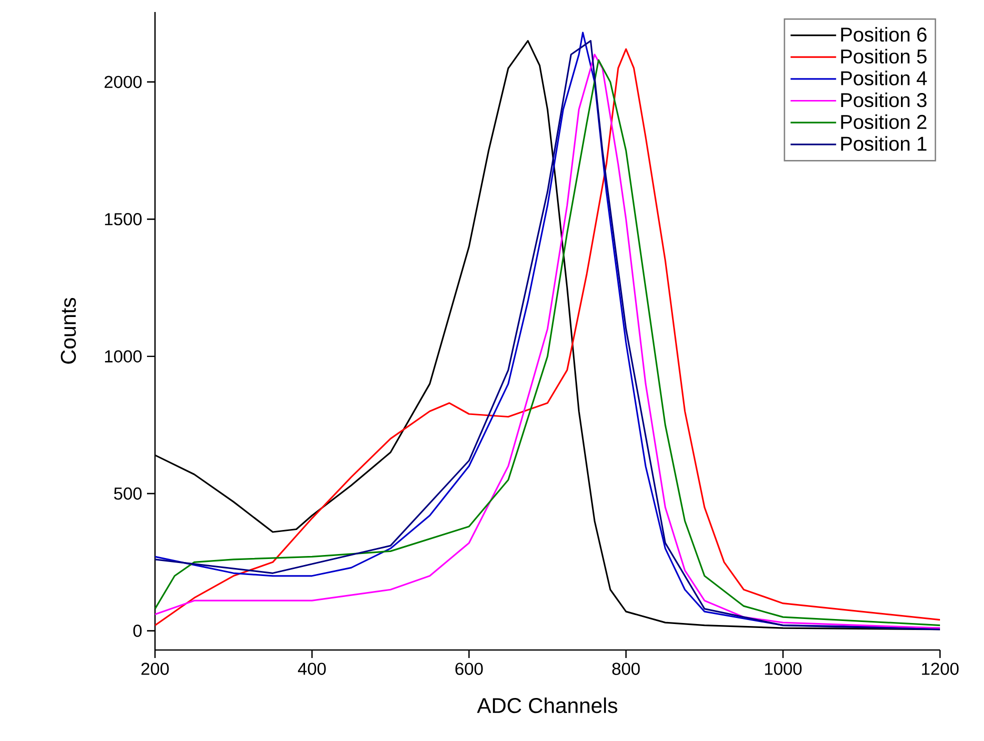 The image size is (984, 741). Describe the element at coordinates (884, 56) in the screenshot. I see `legend-label: Position 5` at that location.